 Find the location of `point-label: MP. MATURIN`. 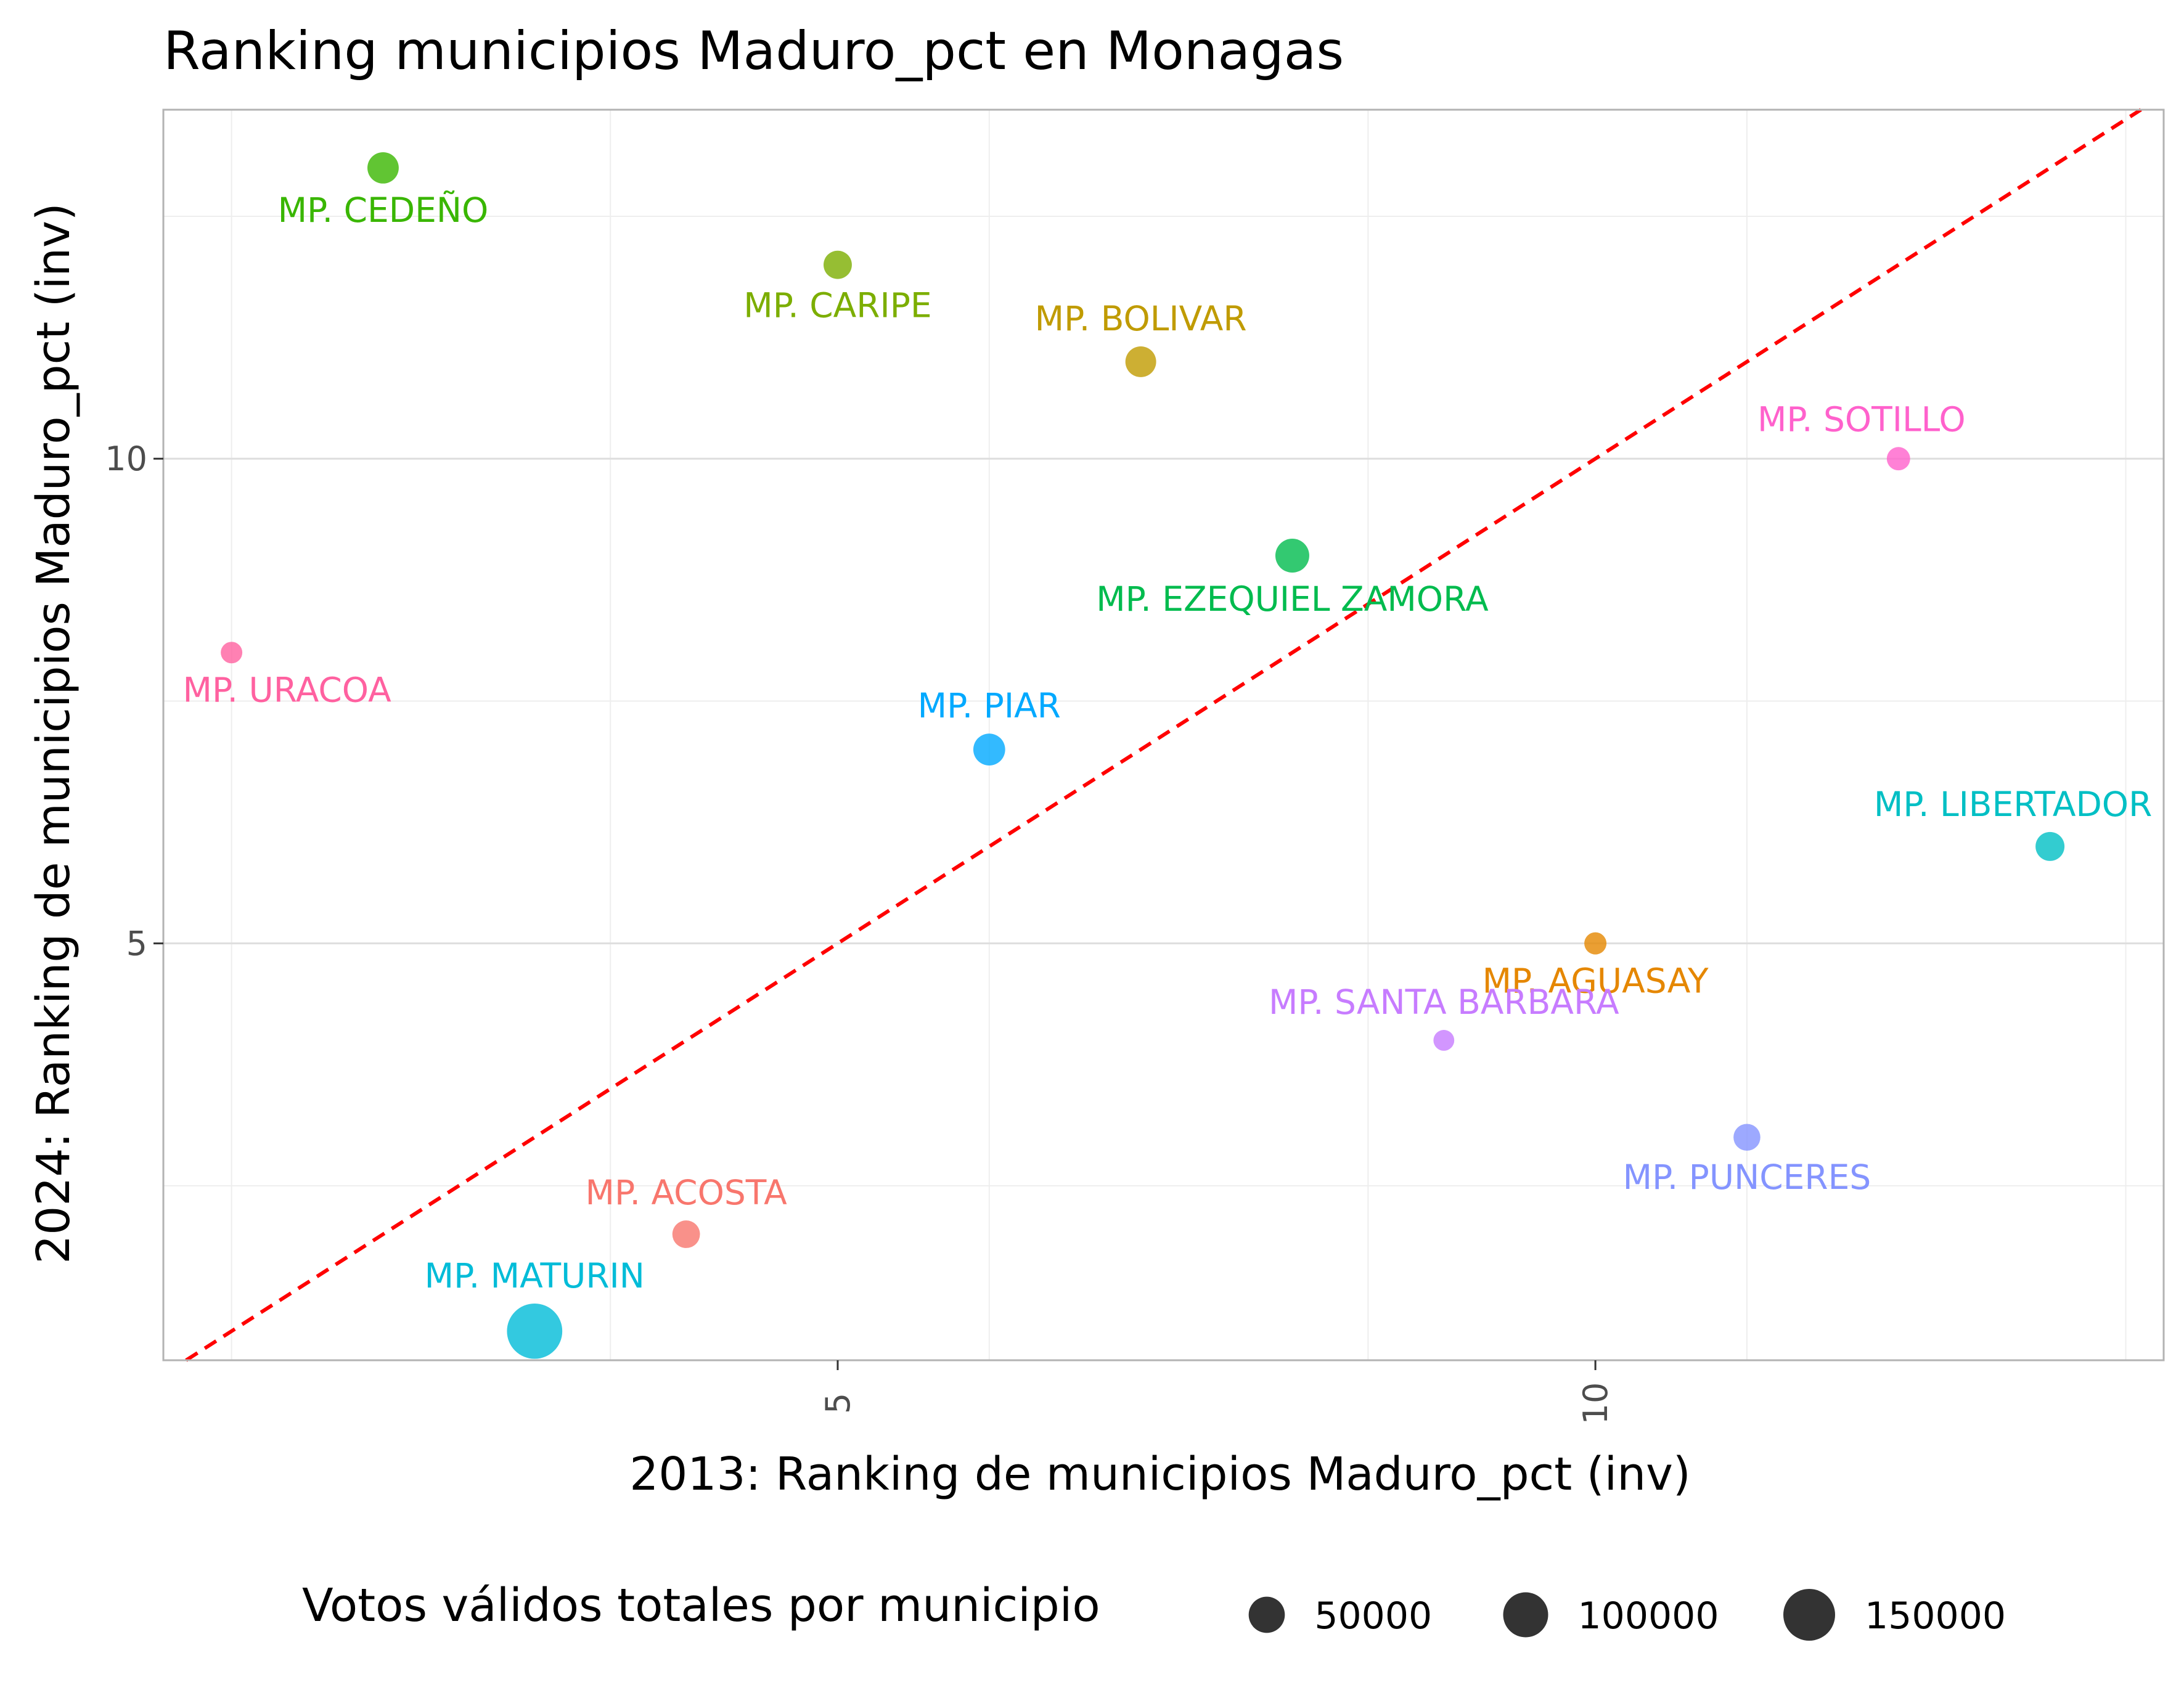

point-label: MP. MATURIN is located at coordinates (535, 1276).